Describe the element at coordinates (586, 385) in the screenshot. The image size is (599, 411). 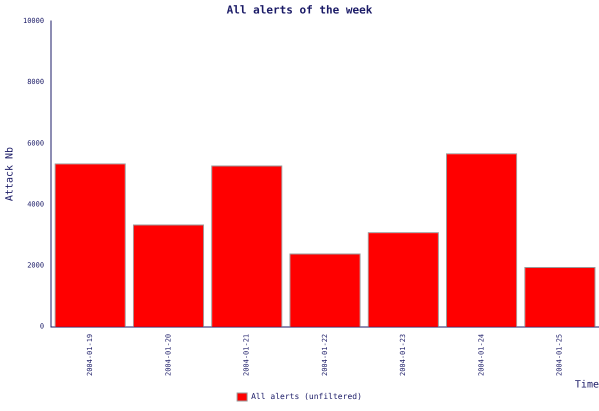
I see `x-axis-title: Time` at that location.